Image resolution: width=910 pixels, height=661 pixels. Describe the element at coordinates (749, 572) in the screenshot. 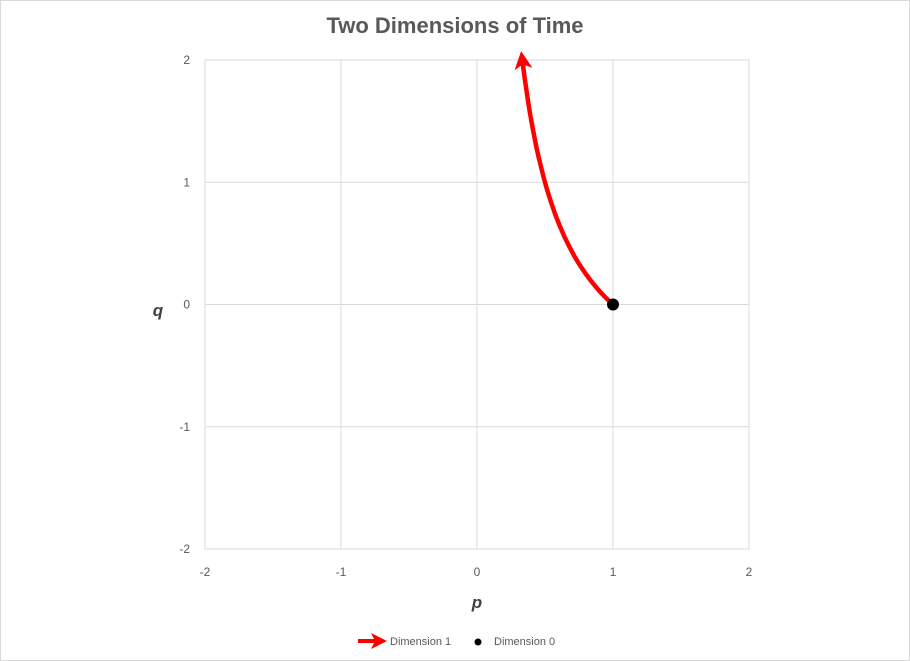

I see `x-tick-label: 2` at that location.